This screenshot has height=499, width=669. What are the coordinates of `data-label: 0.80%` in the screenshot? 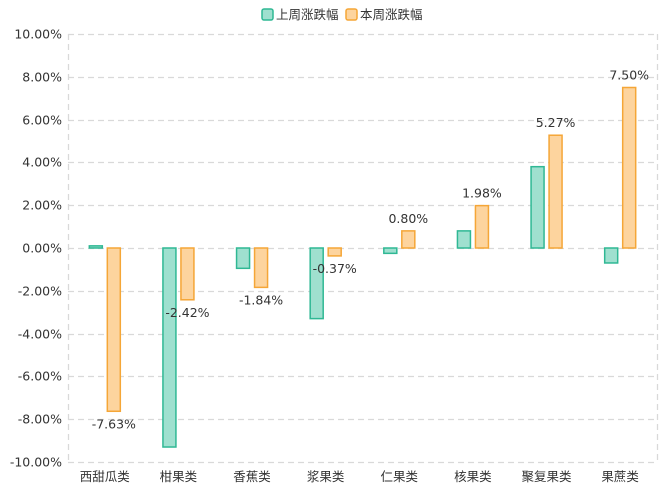 It's located at (408, 218).